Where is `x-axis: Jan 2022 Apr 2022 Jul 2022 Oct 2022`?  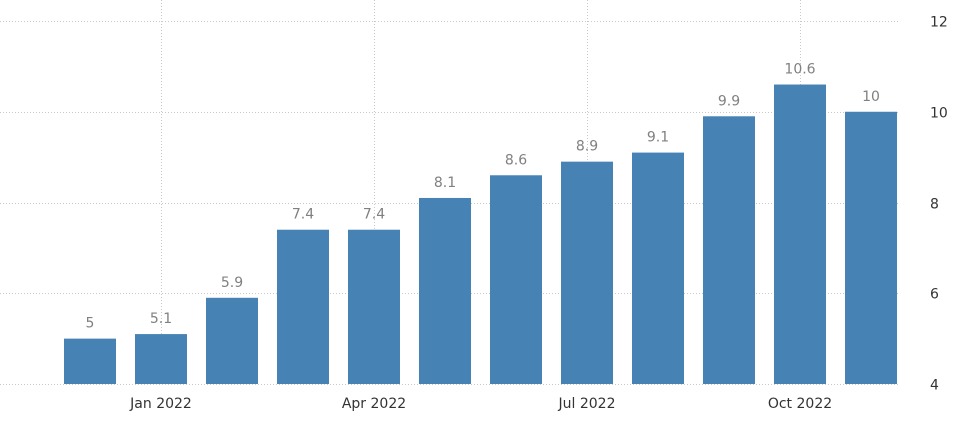
x-axis: Jan 2022 Apr 2022 Jul 2022 Oct 2022 is located at coordinates (480, 404).